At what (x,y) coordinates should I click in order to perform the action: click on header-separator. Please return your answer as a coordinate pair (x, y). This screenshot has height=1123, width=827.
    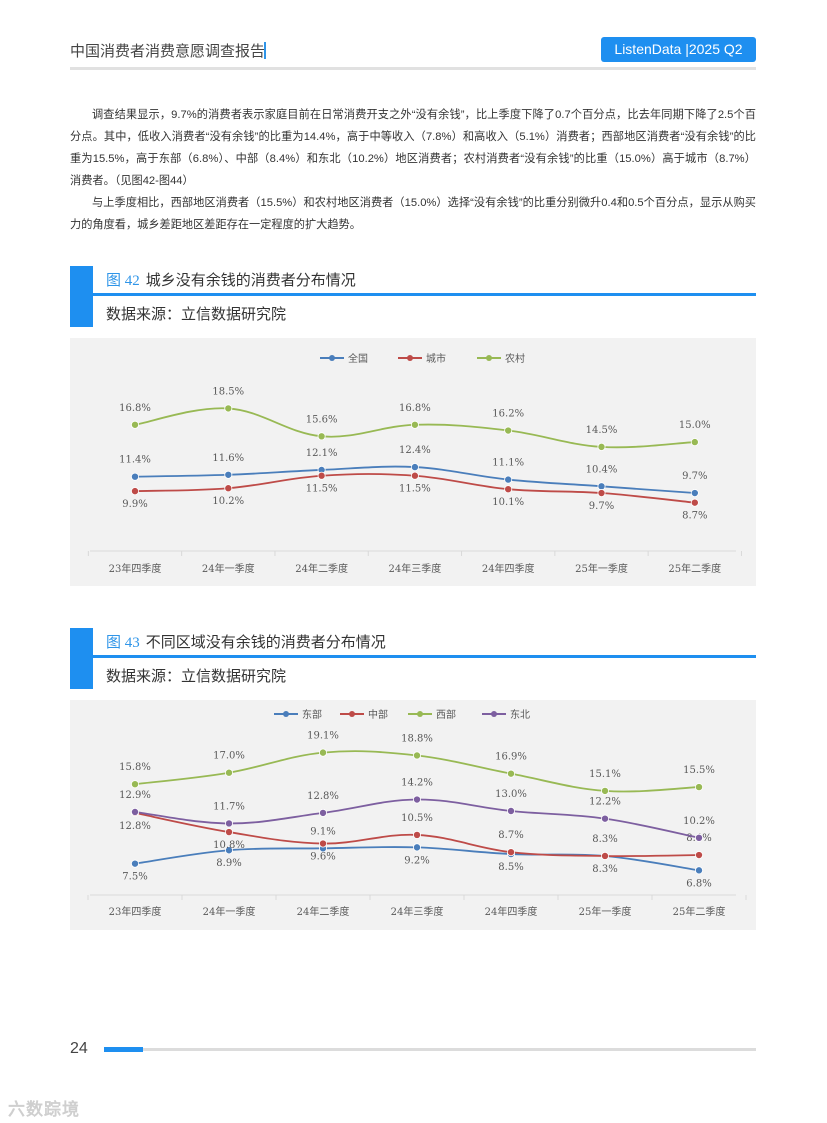
    Looking at the image, I should click on (265, 50).